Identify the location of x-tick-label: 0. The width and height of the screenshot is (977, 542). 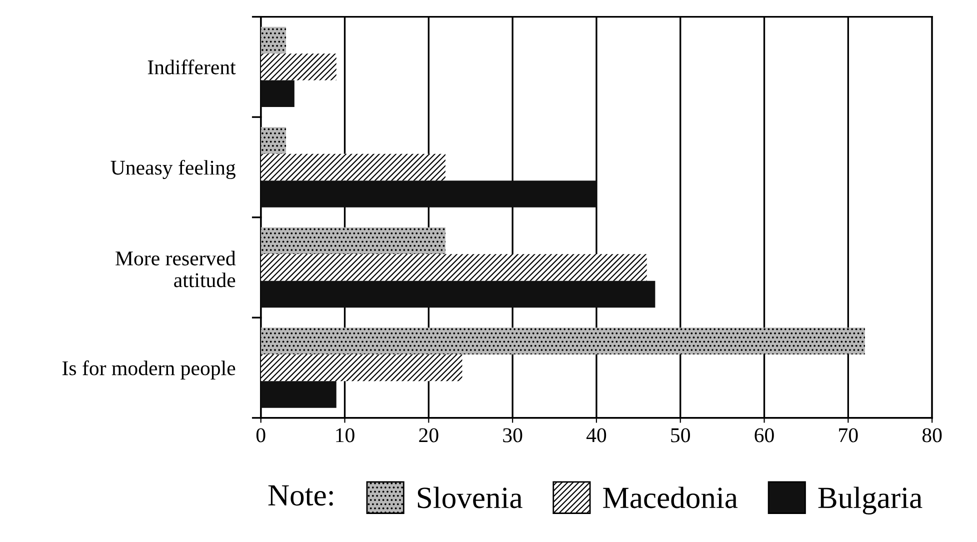
(261, 435).